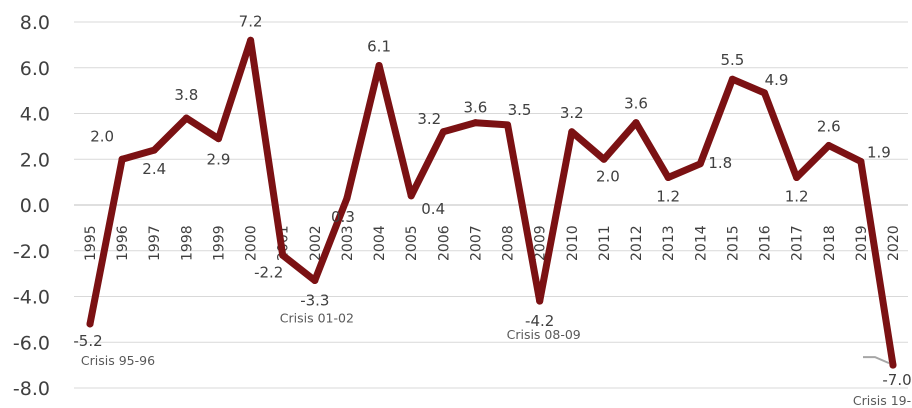 The height and width of the screenshot is (408, 912). Describe the element at coordinates (733, 243) in the screenshot. I see `x-tick-label: 2015` at that location.